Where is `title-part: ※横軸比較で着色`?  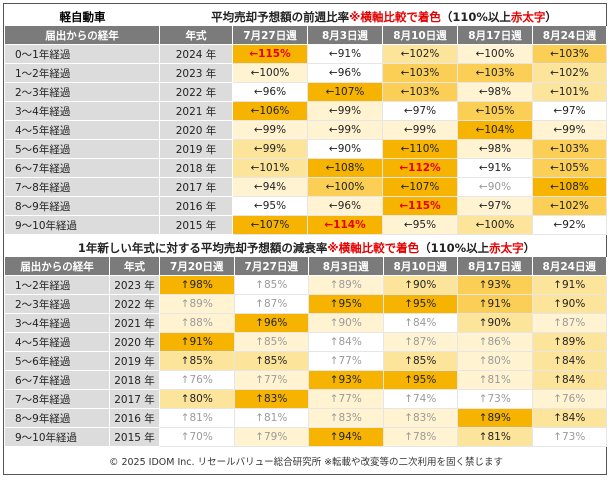
title-part: ※横軸比較で着色 is located at coordinates (373, 247).